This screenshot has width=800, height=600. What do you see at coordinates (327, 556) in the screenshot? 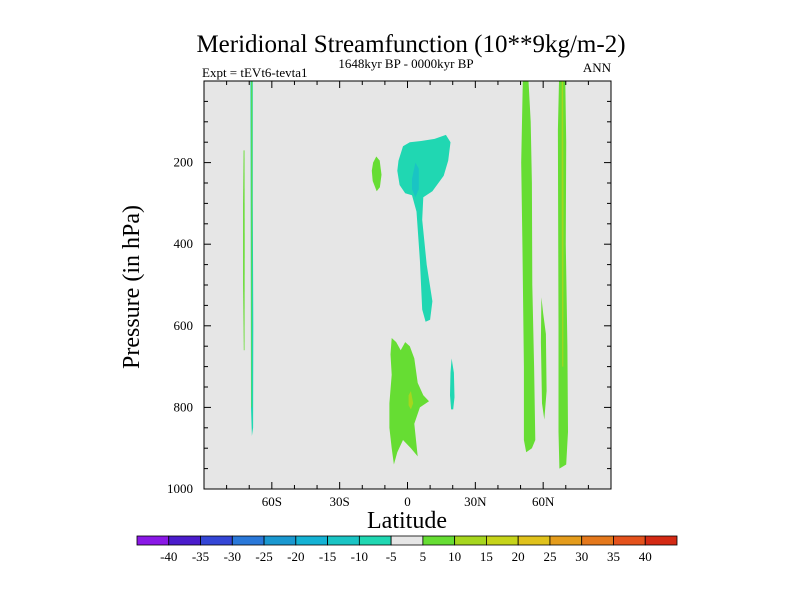
I see `colorbar-label: -15` at bounding box center [327, 556].